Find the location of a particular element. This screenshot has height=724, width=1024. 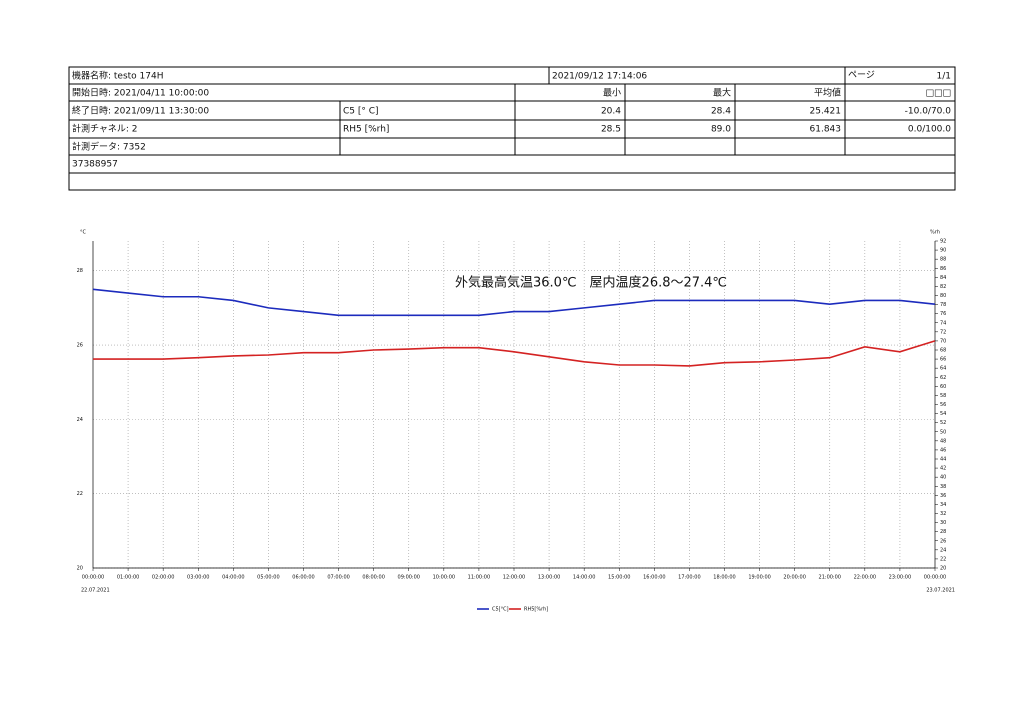

x-date: 22.07.2021 is located at coordinates (95, 591).